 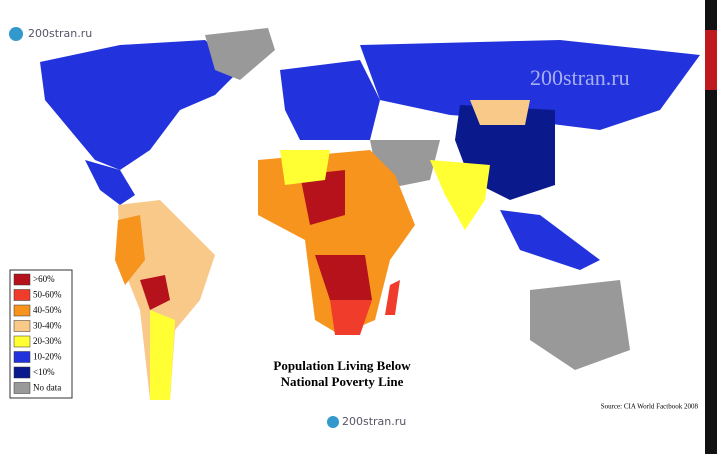 What do you see at coordinates (322, 197) in the screenshot?
I see `sahel` at bounding box center [322, 197].